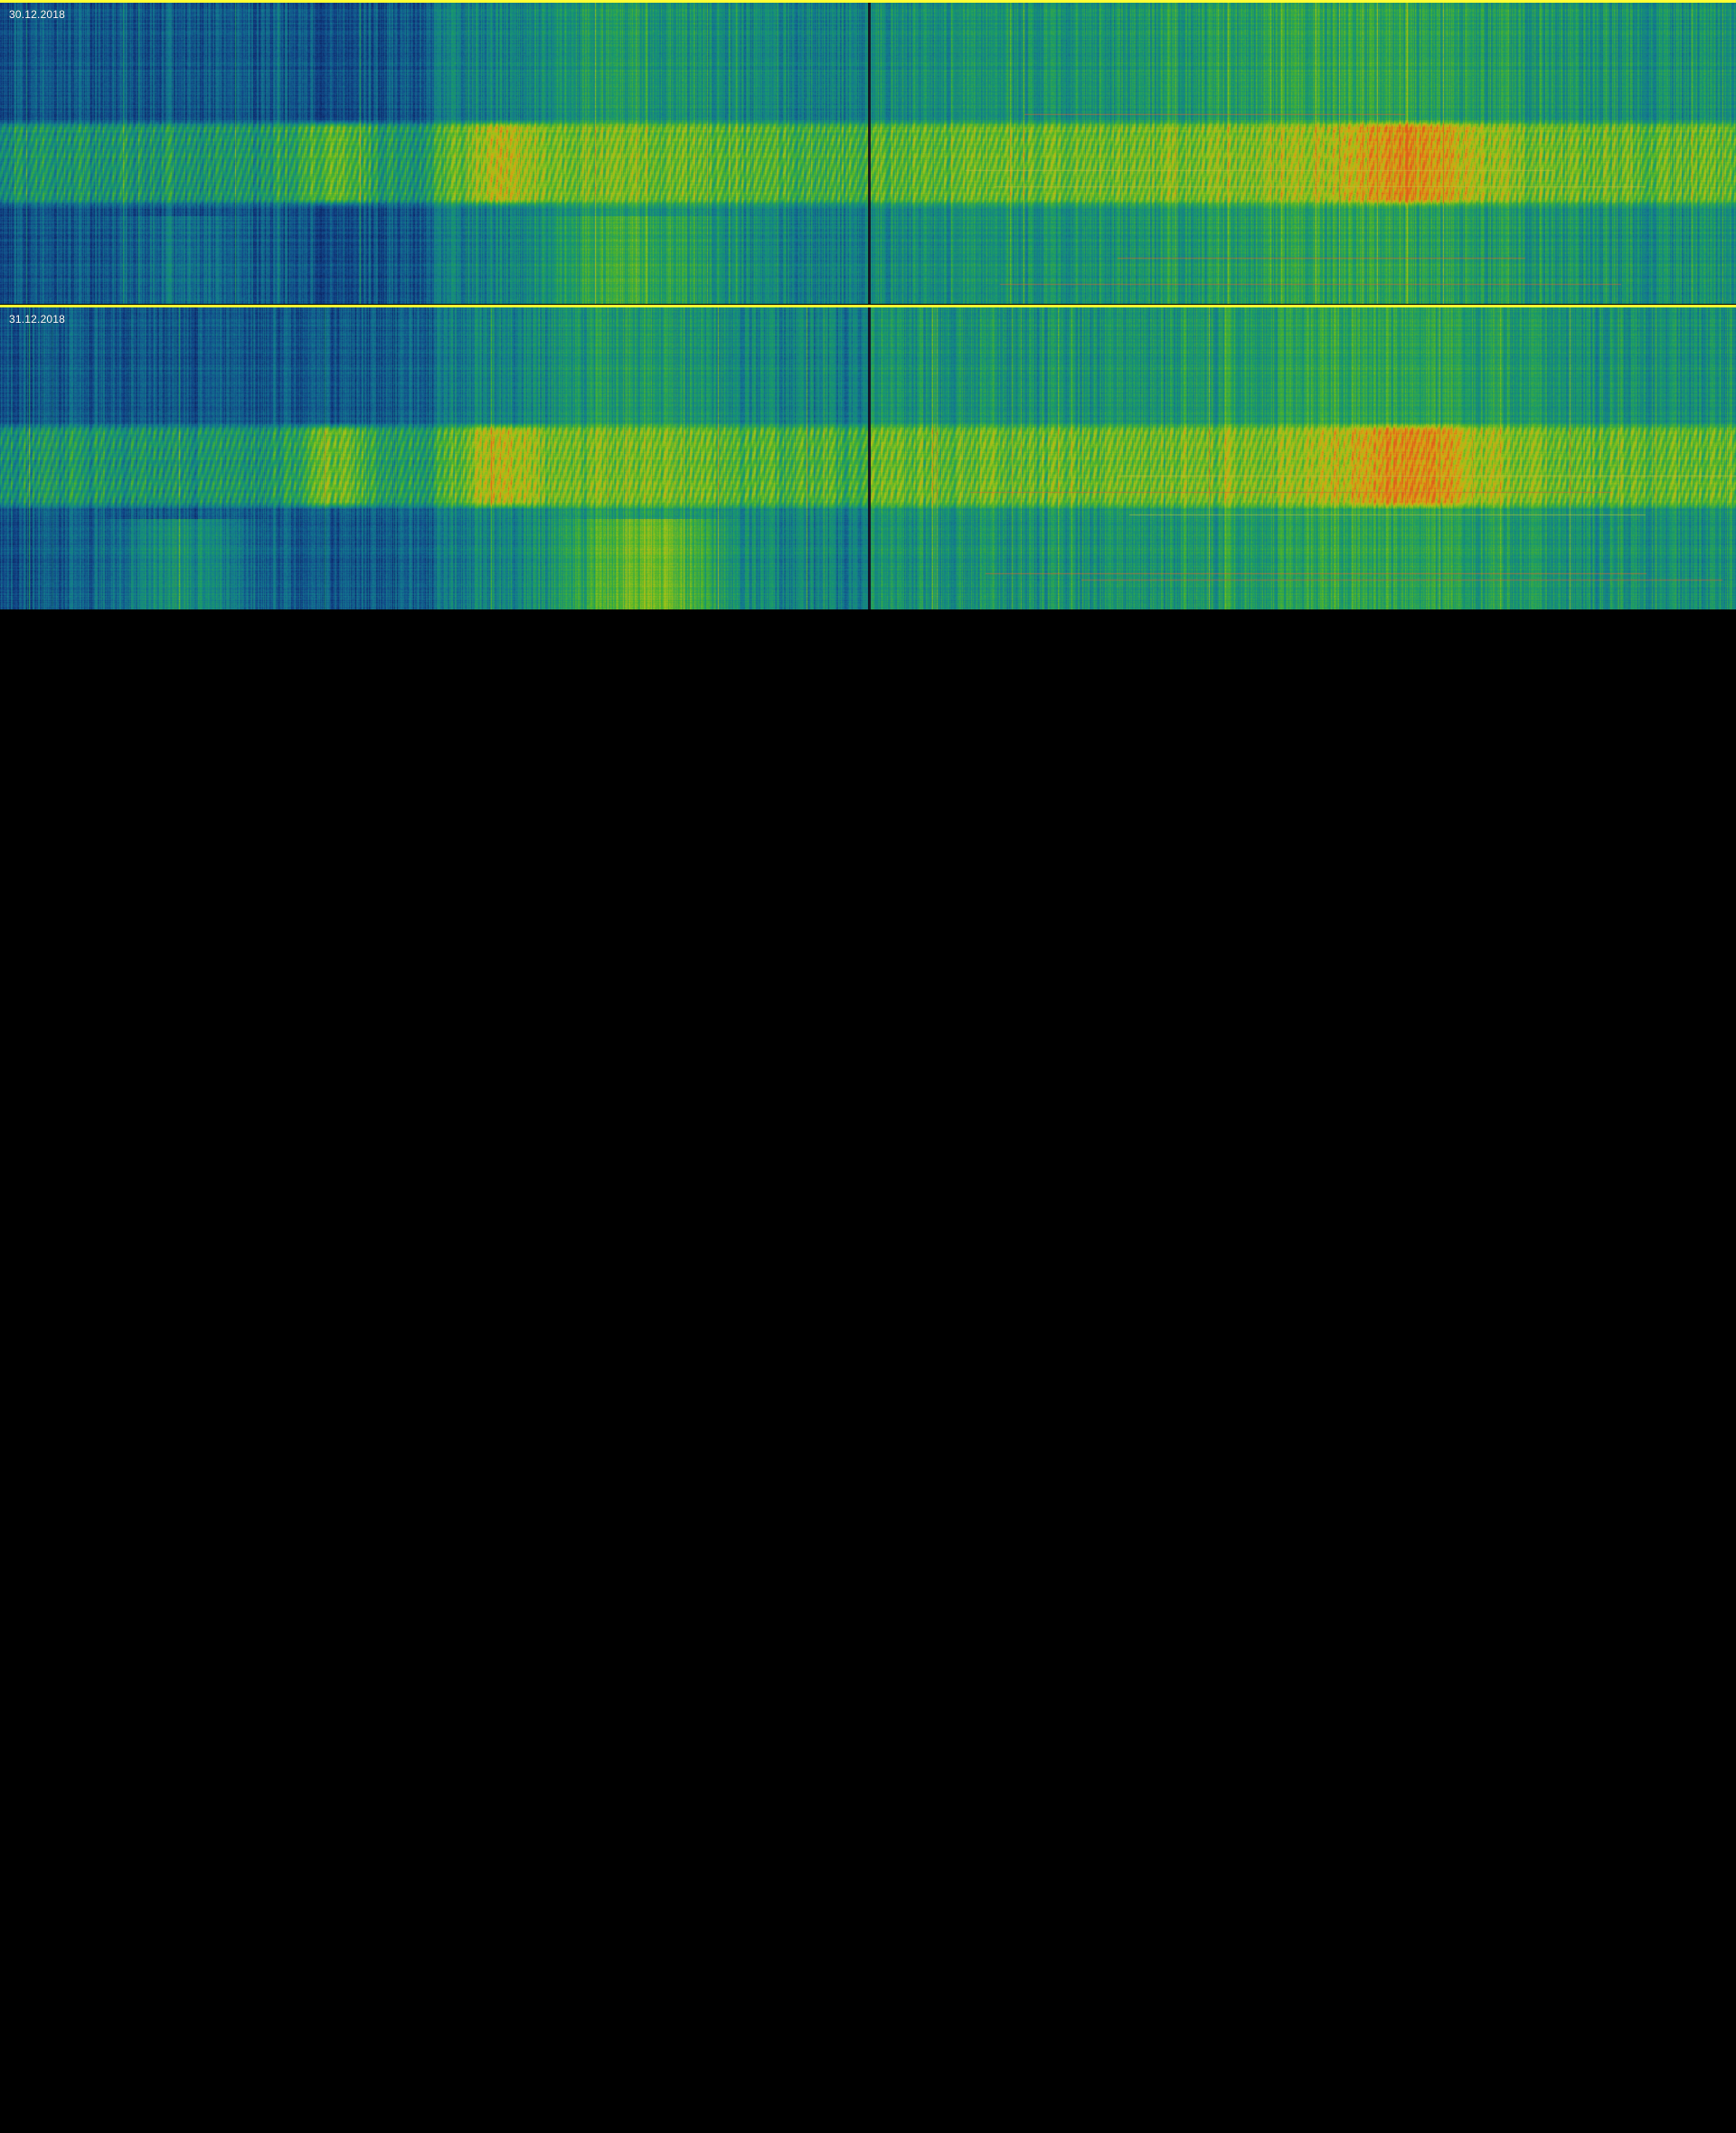 The image size is (1736, 2133). What do you see at coordinates (37, 14) in the screenshot?
I see `day-label: 30.12.2018` at bounding box center [37, 14].